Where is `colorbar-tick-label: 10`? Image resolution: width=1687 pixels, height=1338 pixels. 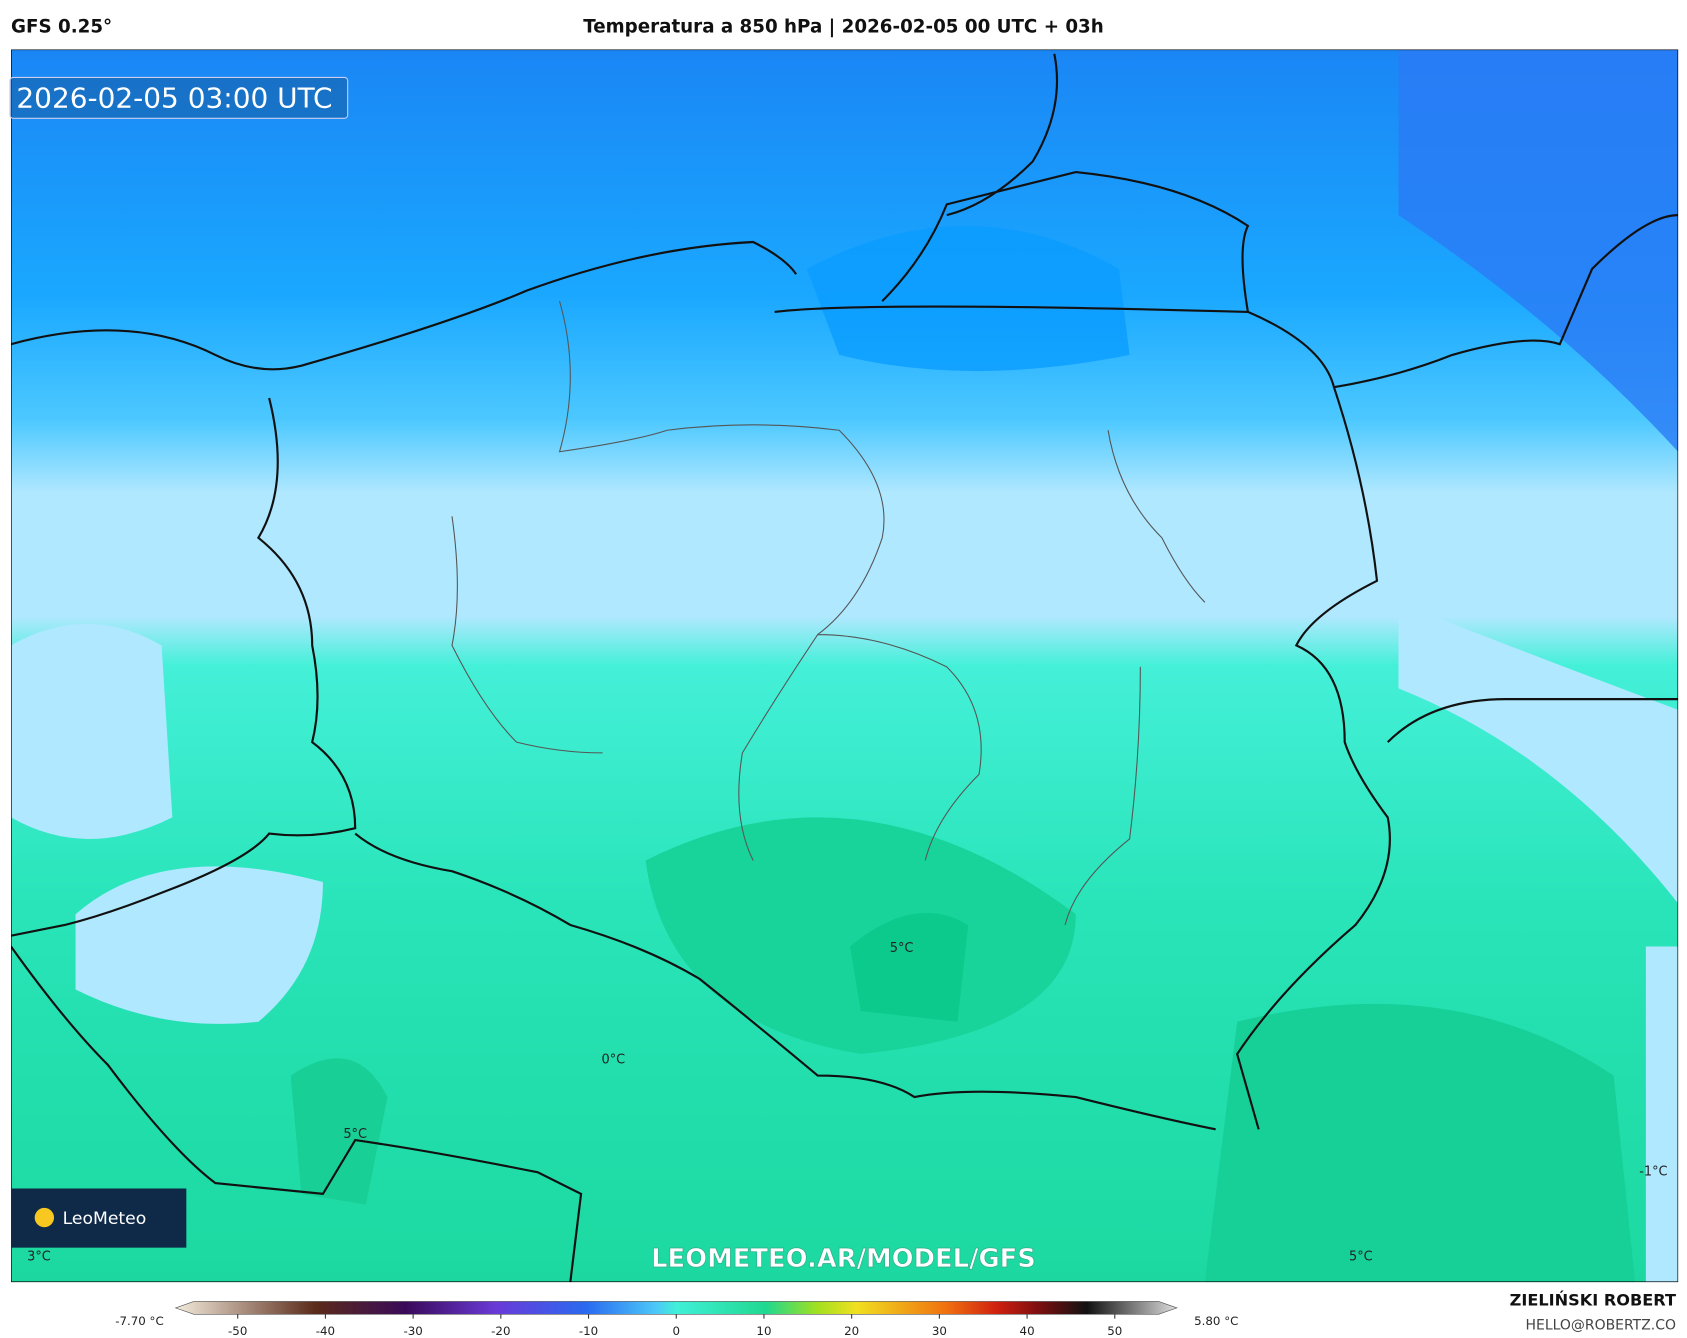 colorbar-tick-label: 10 is located at coordinates (763, 1331).